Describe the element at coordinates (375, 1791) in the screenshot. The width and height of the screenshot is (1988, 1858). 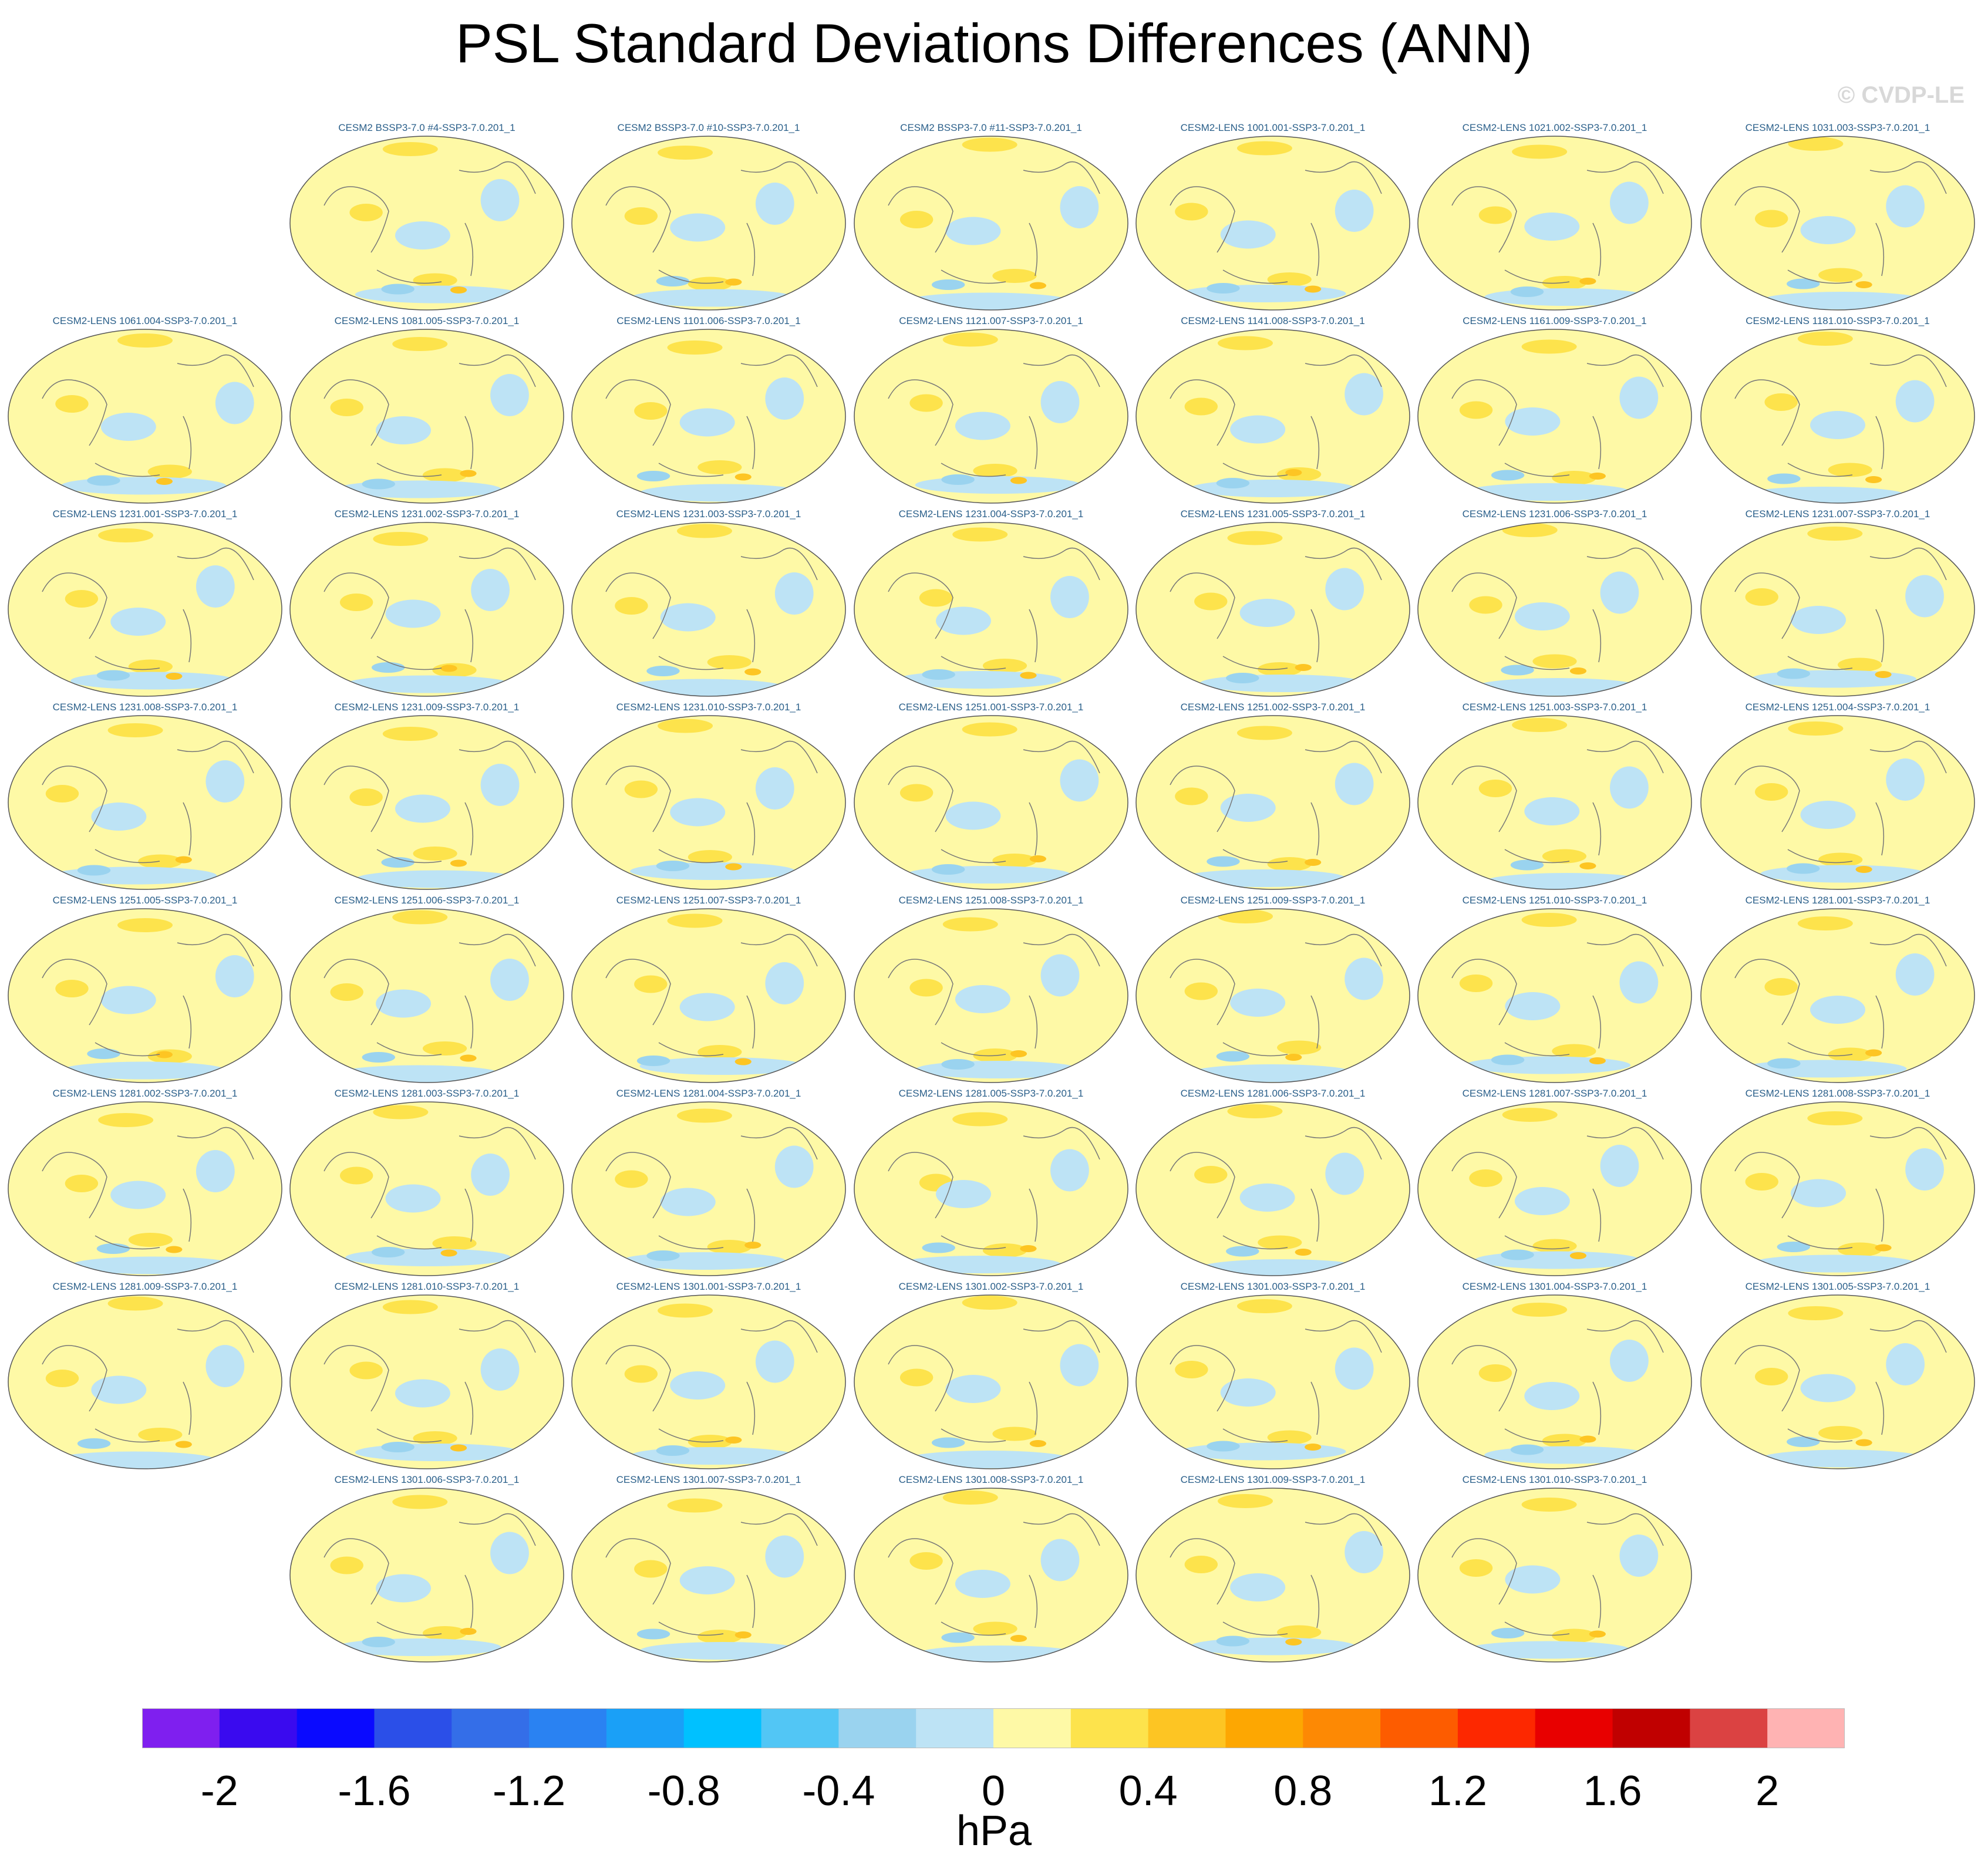
I see `colorbar-tick-label: -1.6` at that location.